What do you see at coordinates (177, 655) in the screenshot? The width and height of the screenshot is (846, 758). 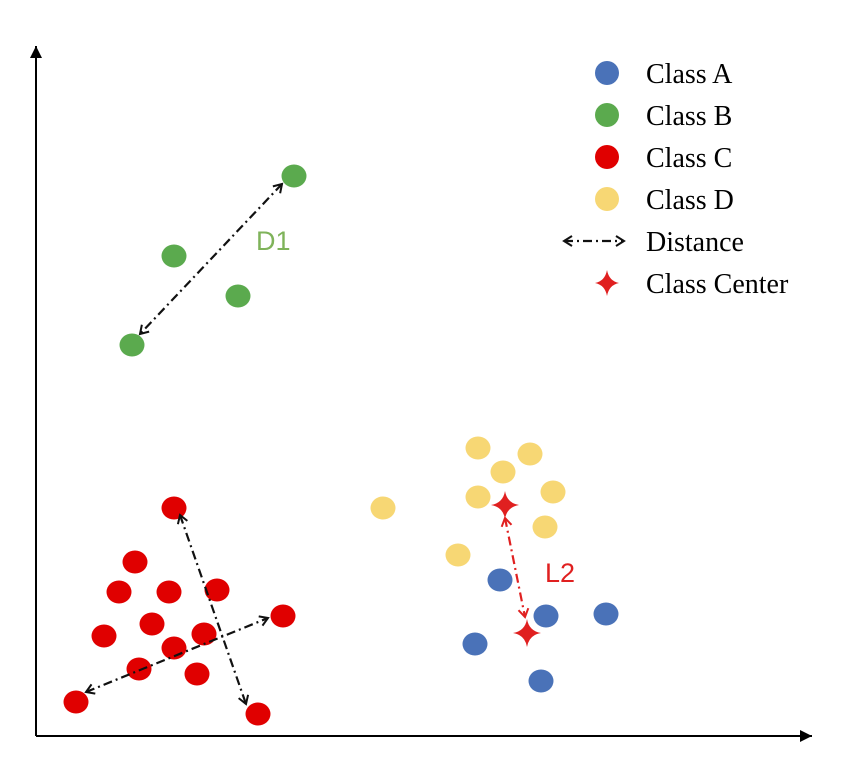 I see `distance-c-horizontal-arrow` at bounding box center [177, 655].